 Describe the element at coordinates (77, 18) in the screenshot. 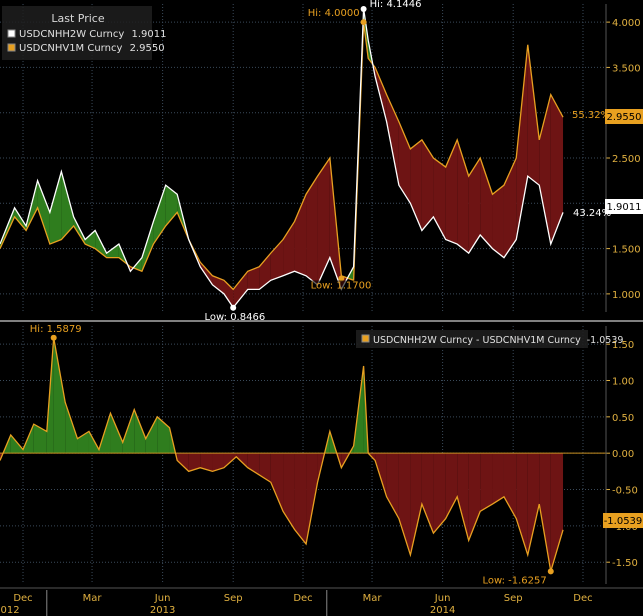

I see `price-legend-title: Last Price` at that location.